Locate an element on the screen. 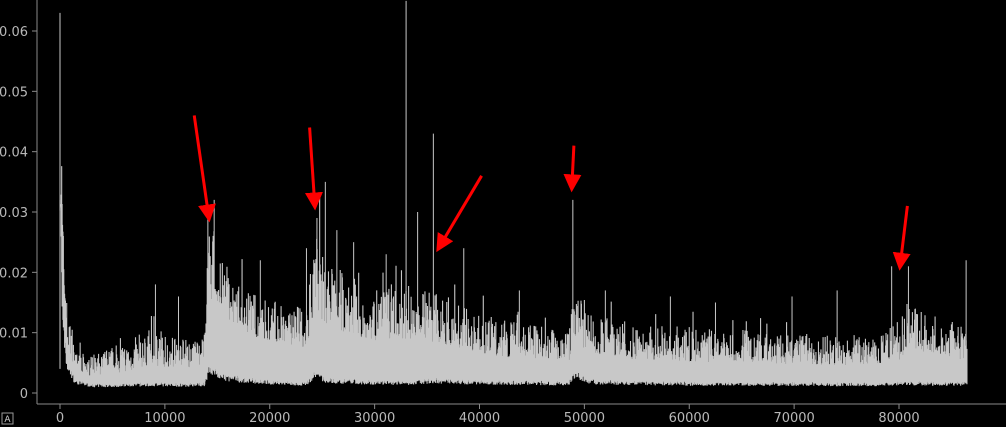  y-tick-label-6: 0.06 is located at coordinates (14, 32).